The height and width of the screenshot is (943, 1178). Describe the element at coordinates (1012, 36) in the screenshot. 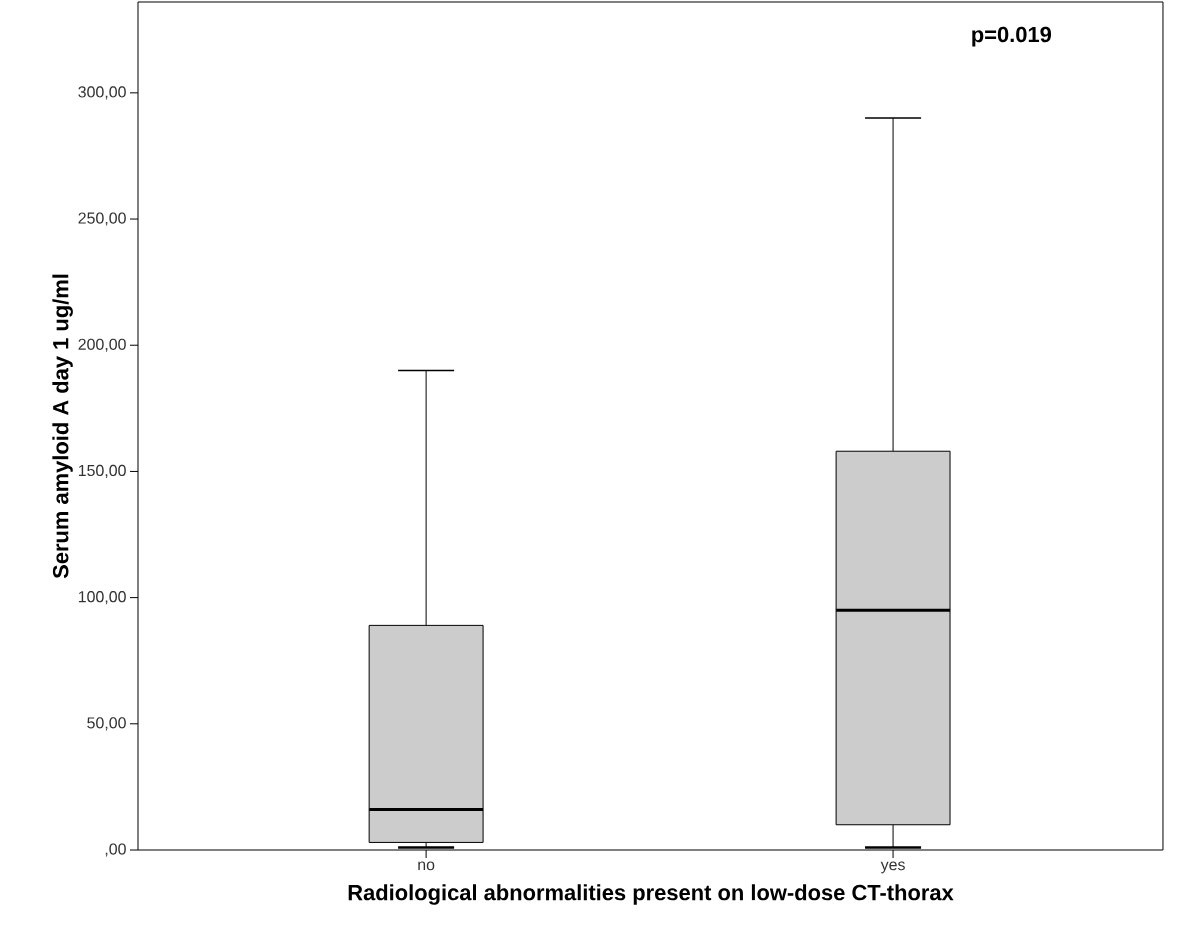

I see `annotation: p=0.019` at that location.